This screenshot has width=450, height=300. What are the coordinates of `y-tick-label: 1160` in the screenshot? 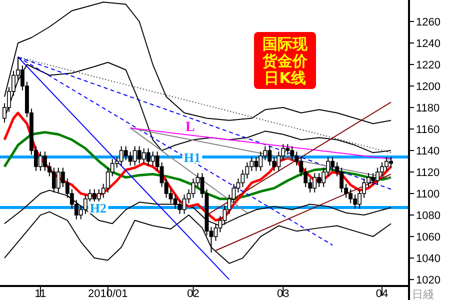 It's located at (428, 130).